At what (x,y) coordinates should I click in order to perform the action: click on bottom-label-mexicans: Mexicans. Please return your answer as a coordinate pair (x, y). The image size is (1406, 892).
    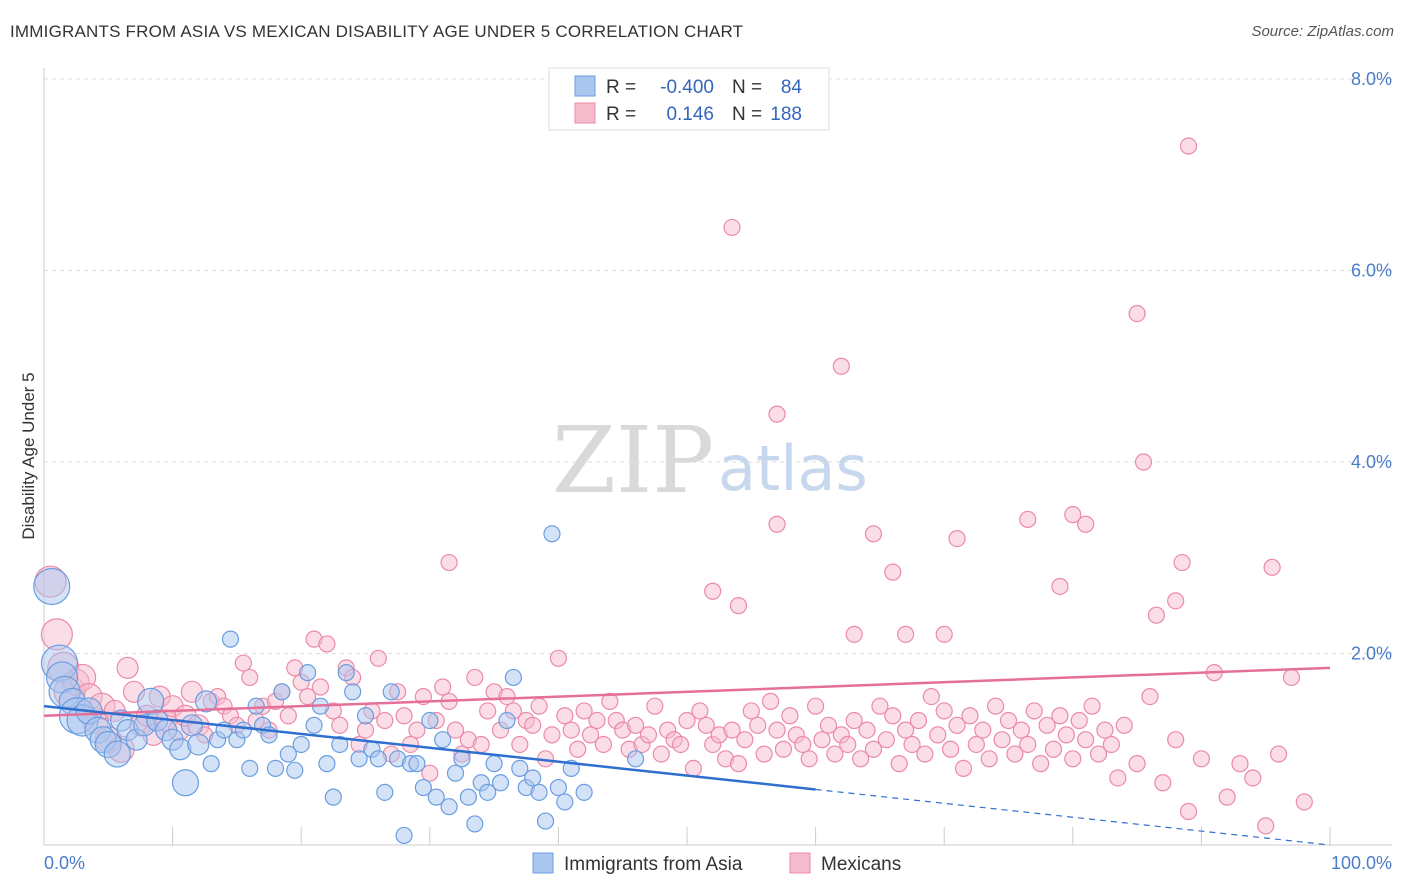
    Looking at the image, I should click on (861, 864).